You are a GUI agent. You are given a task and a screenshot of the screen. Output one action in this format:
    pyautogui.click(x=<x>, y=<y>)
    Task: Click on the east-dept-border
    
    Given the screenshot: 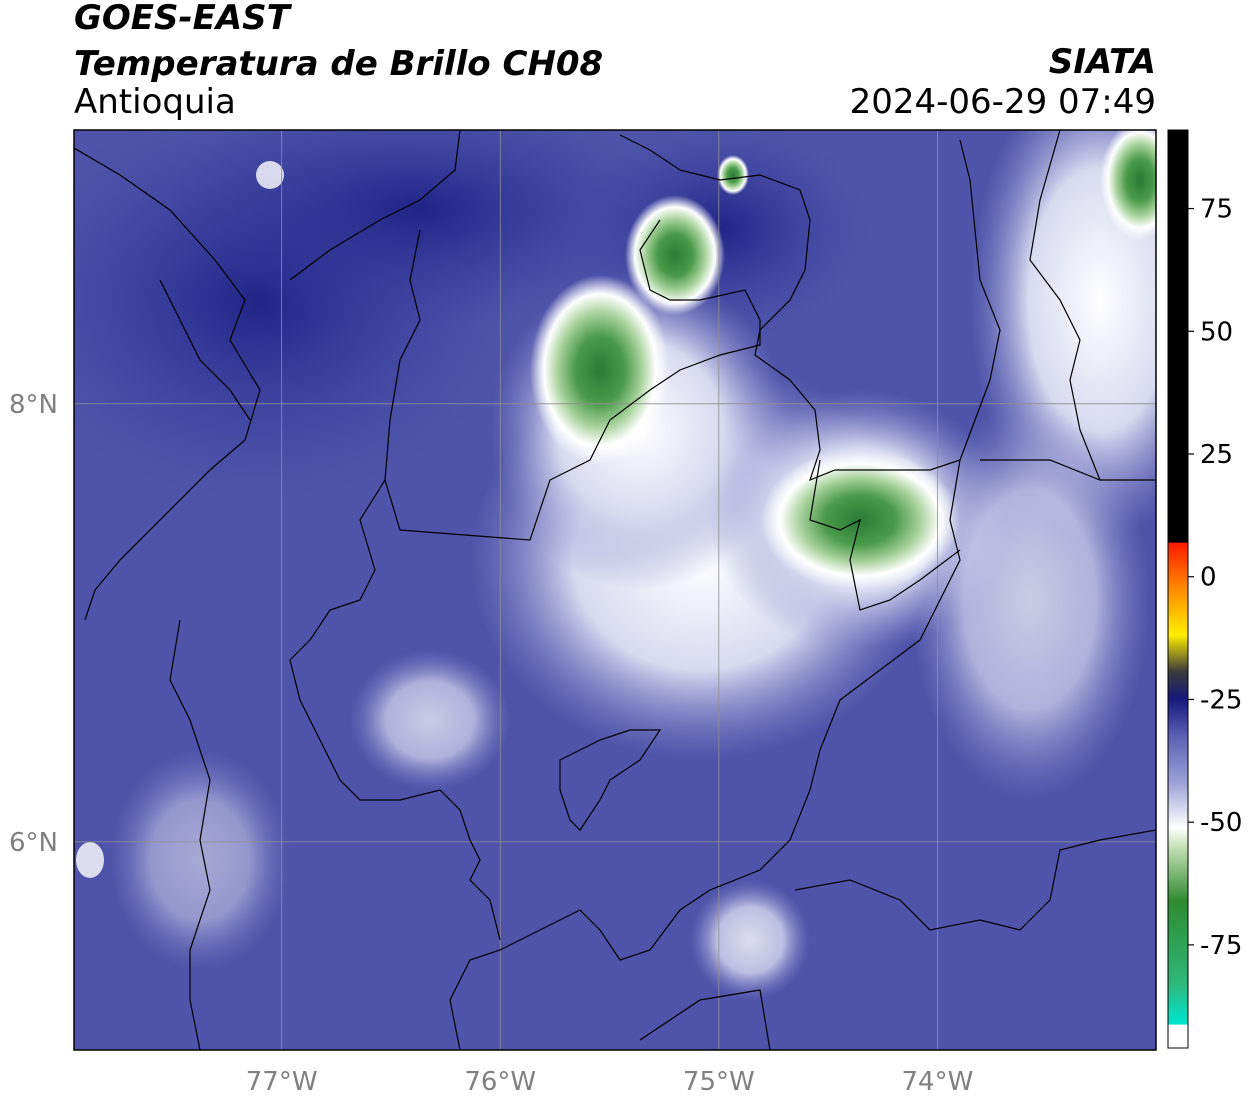 What is the action you would take?
    pyautogui.click(x=1068, y=470)
    